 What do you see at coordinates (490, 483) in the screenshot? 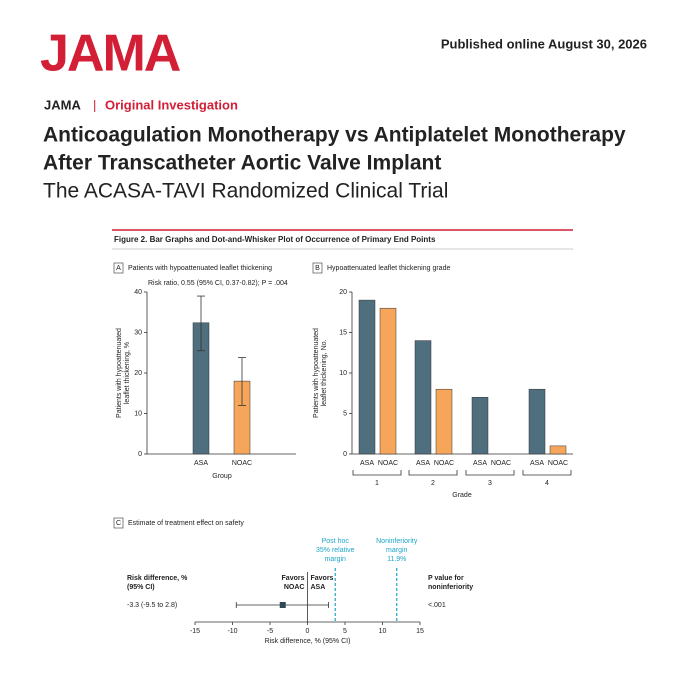
I see `x-tick-label: 3` at bounding box center [490, 483].